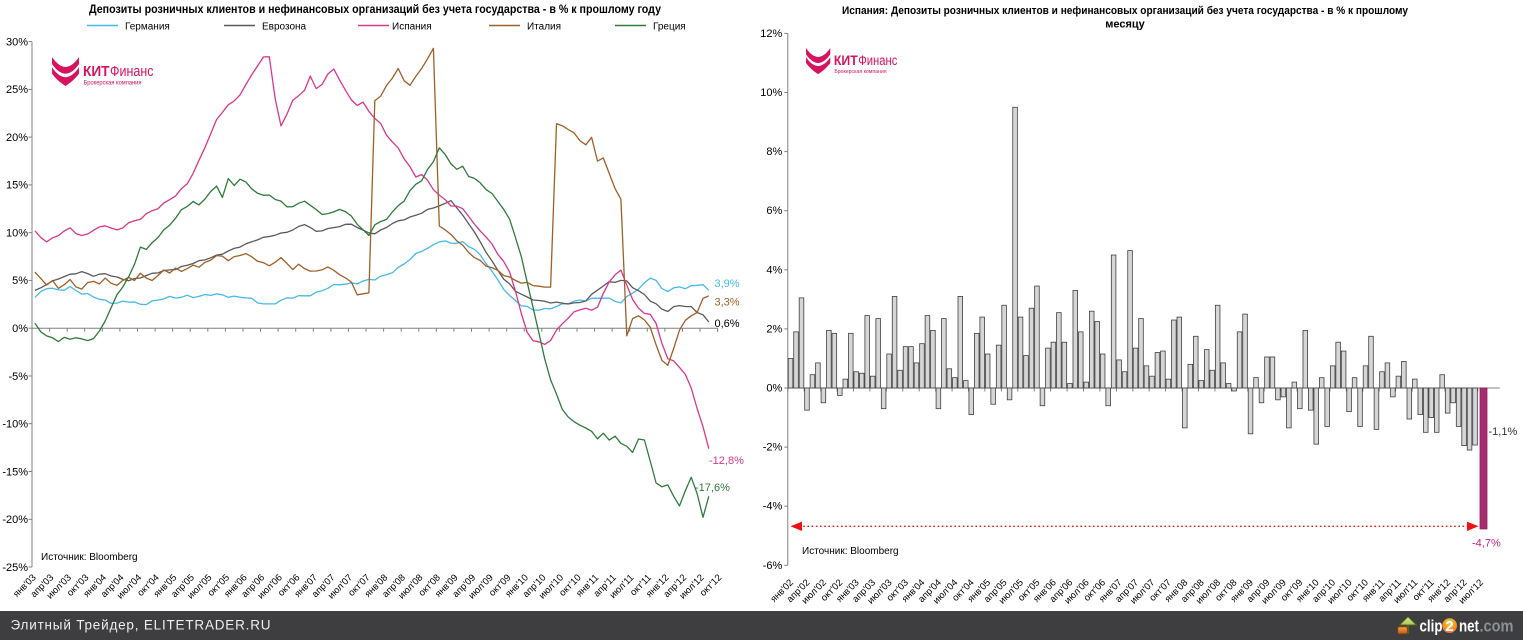 The image size is (1523, 640). Describe the element at coordinates (774, 270) in the screenshot. I see `svg-text: 4%` at that location.